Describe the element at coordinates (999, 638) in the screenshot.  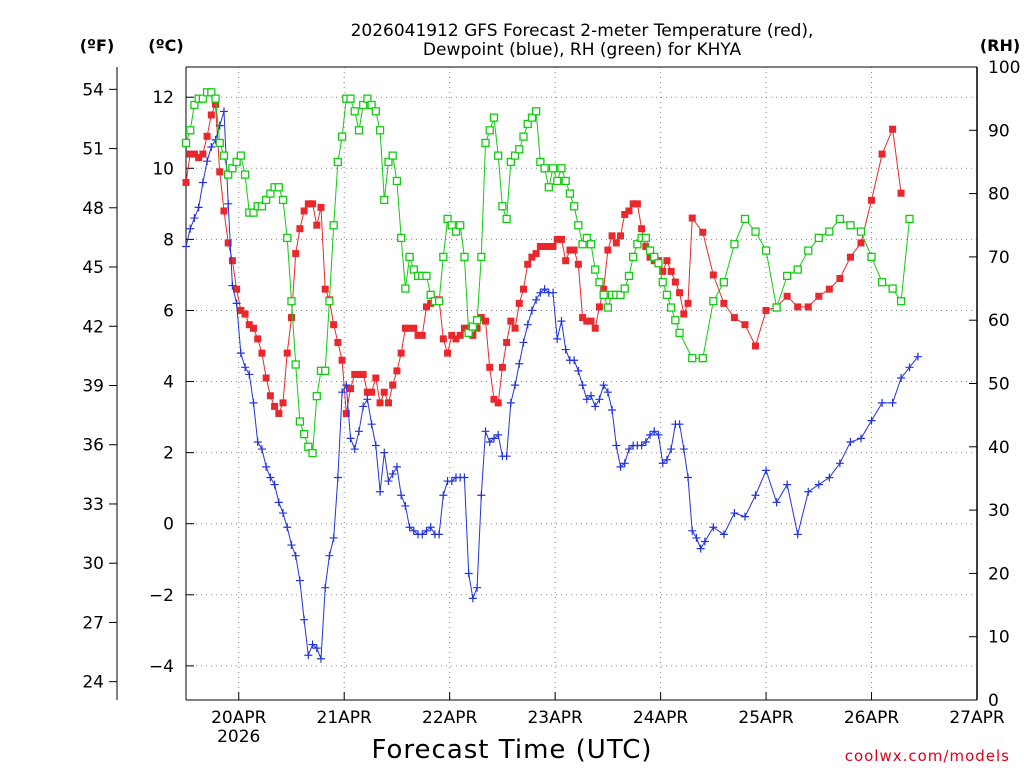
I see `rh-tick-label: 10` at that location.